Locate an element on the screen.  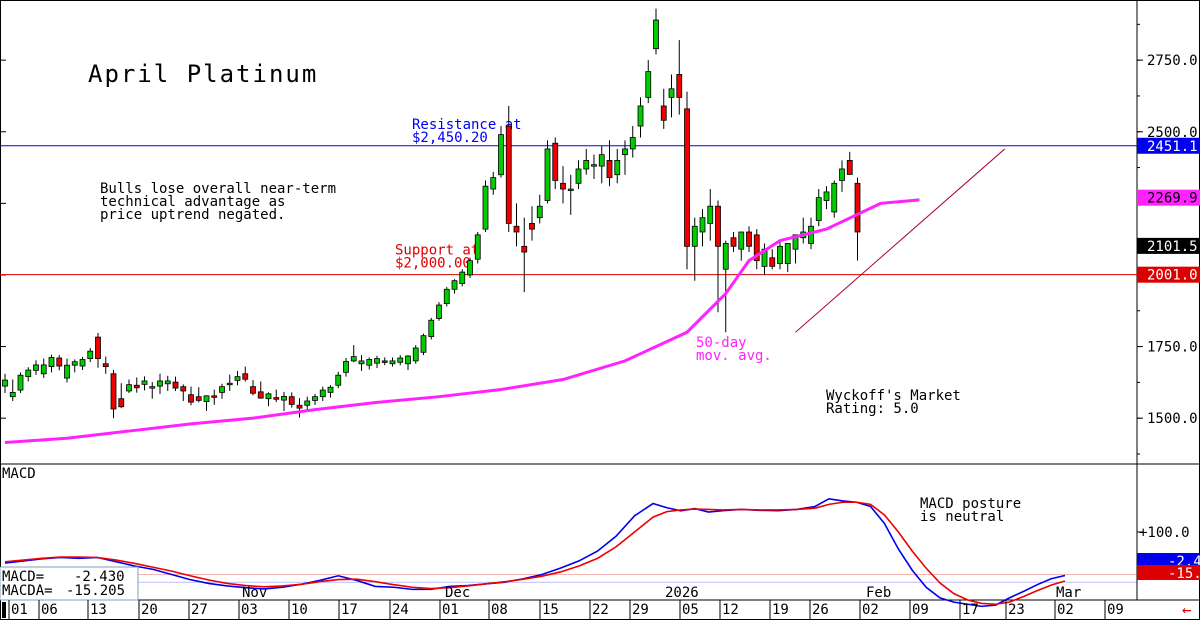
month-label: Feb is located at coordinates (878, 593).